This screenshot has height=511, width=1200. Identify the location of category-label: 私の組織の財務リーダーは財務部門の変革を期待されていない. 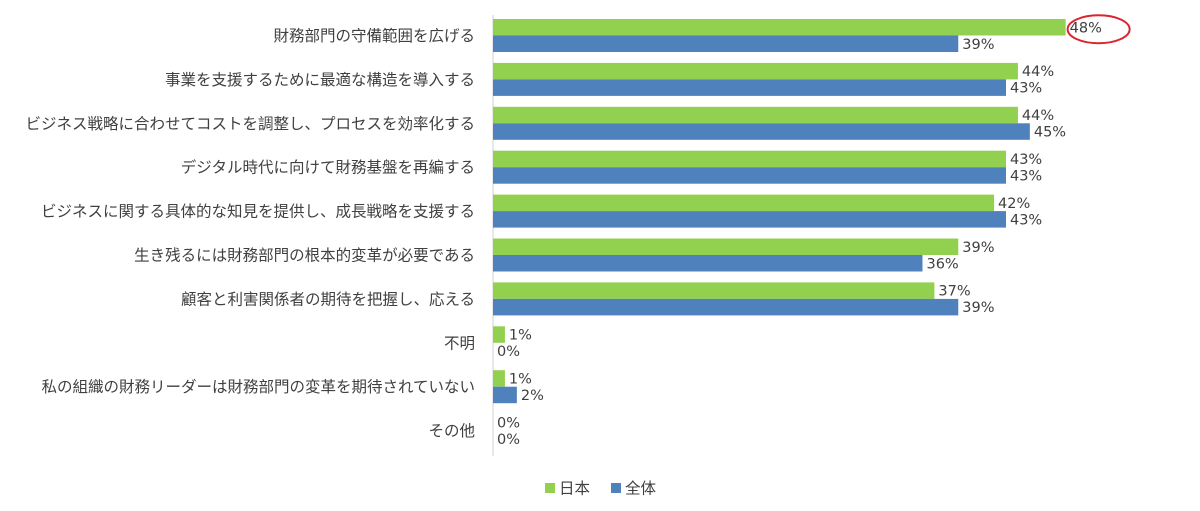
(258, 387).